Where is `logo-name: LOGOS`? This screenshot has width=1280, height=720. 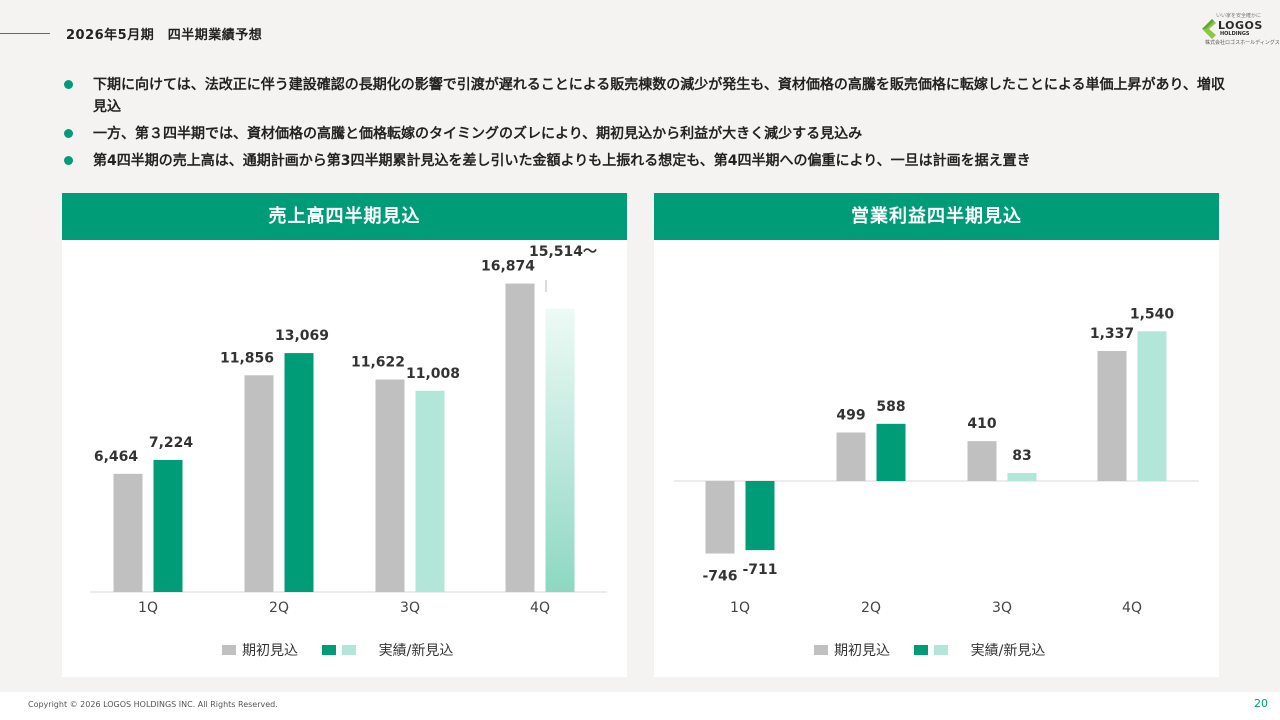 logo-name: LOGOS is located at coordinates (1240, 25).